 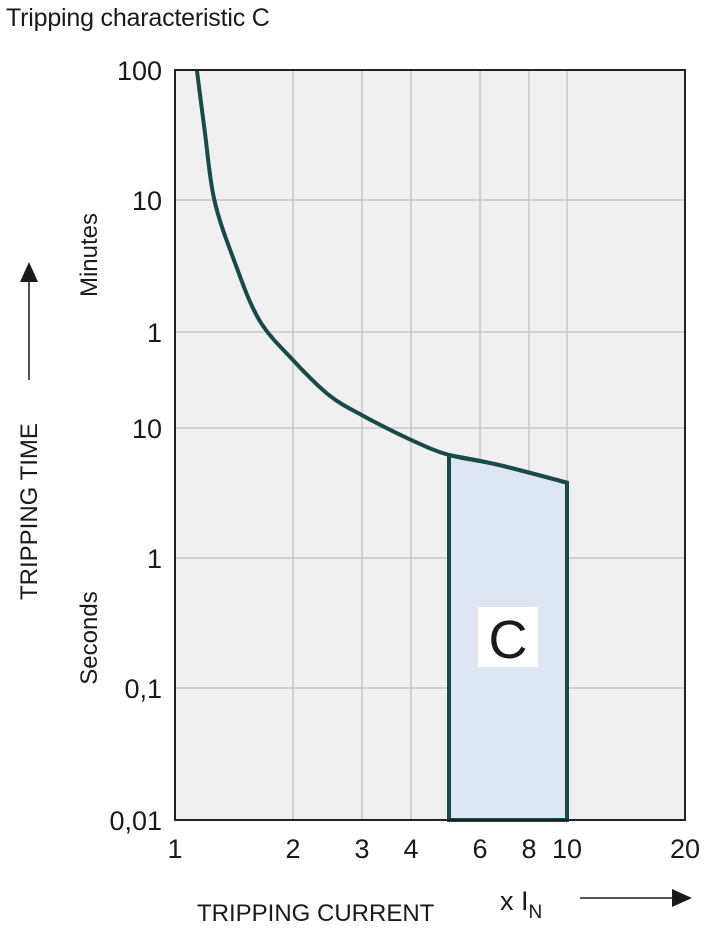 I want to click on x-tick-label: 10, so click(x=567, y=849).